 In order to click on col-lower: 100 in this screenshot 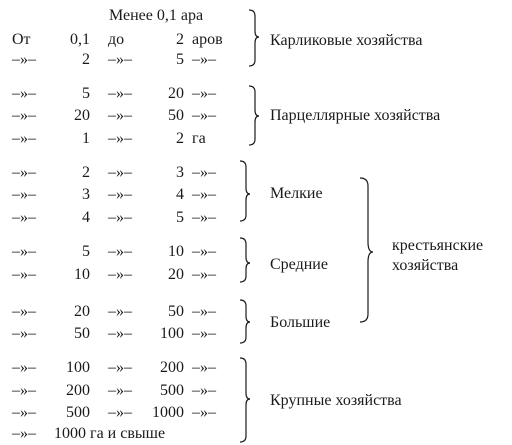, I will do `click(78, 367)`.